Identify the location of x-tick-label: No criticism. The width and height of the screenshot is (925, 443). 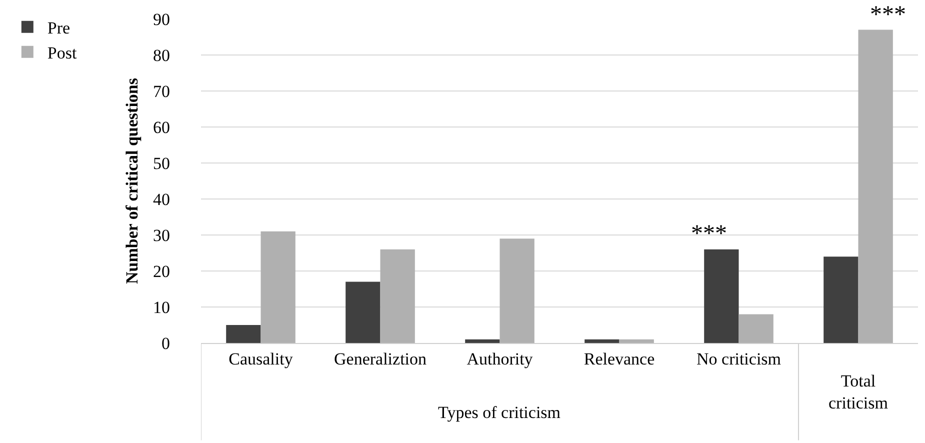
(739, 358).